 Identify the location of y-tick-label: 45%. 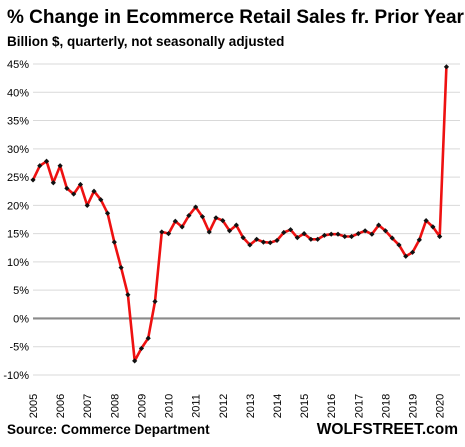
(18, 65).